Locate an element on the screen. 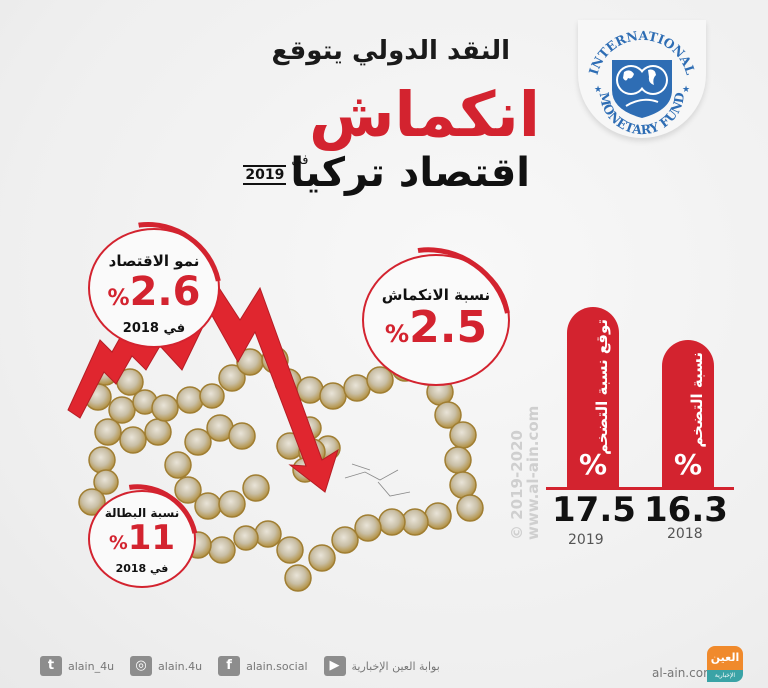 This screenshot has width=768, height=688. youtube-channel: بوابة العين الإخبارية is located at coordinates (395, 666).